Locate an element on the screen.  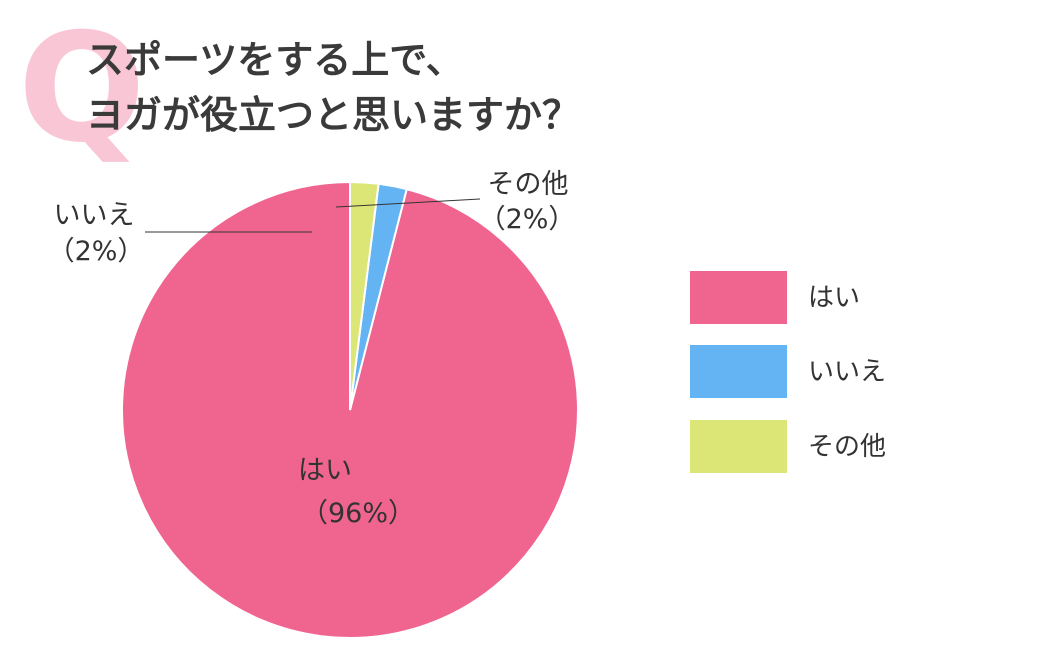
chart-title-line-2: ヨガが役立つと思いますか？ is located at coordinates (333, 115).